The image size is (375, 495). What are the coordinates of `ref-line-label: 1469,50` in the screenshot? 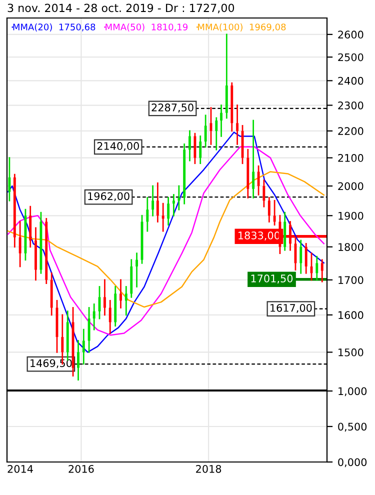 It's located at (51, 363).